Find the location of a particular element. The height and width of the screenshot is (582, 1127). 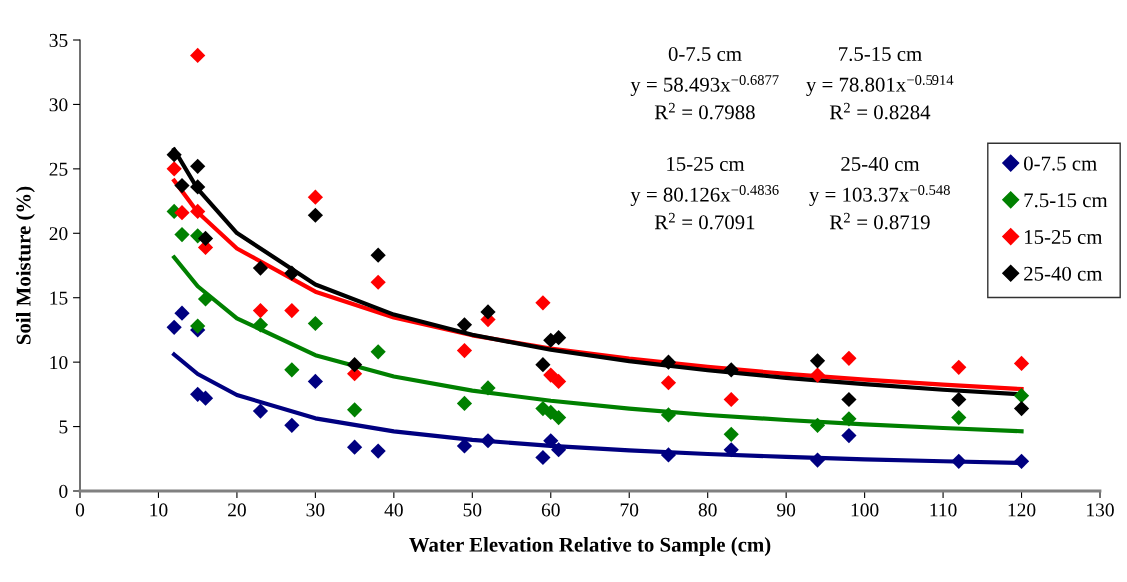

x-tick-label: 100 is located at coordinates (865, 510).